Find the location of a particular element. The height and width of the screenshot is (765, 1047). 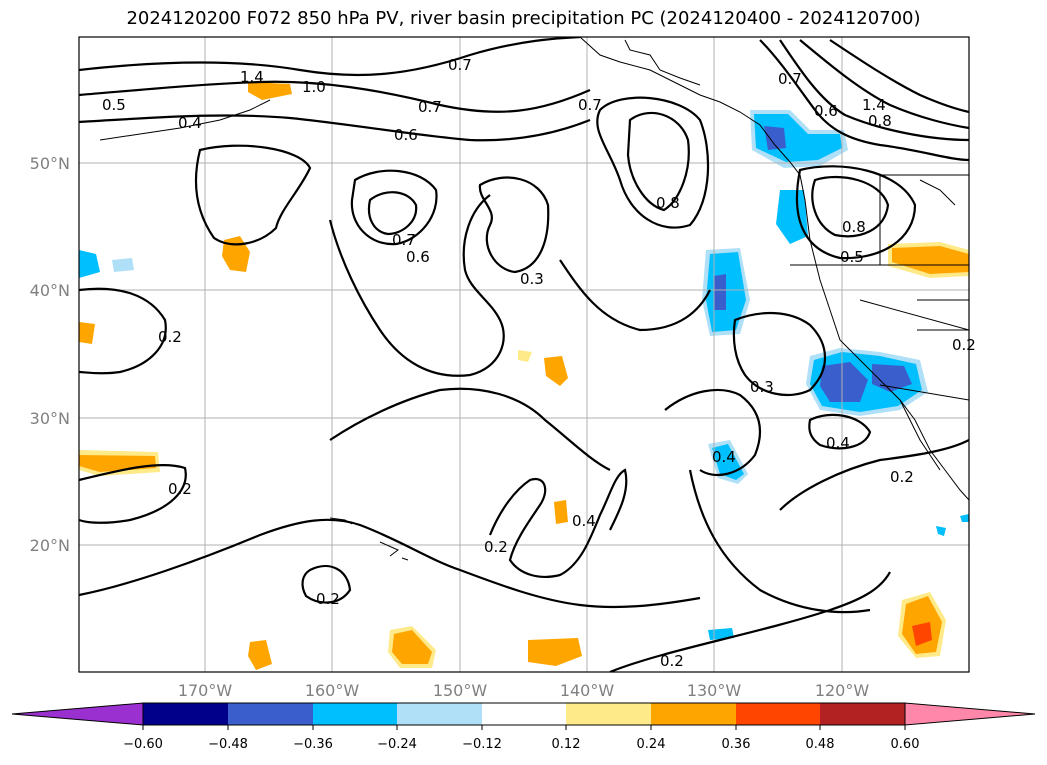

colorbar-tick-label: 0.24 is located at coordinates (651, 744).